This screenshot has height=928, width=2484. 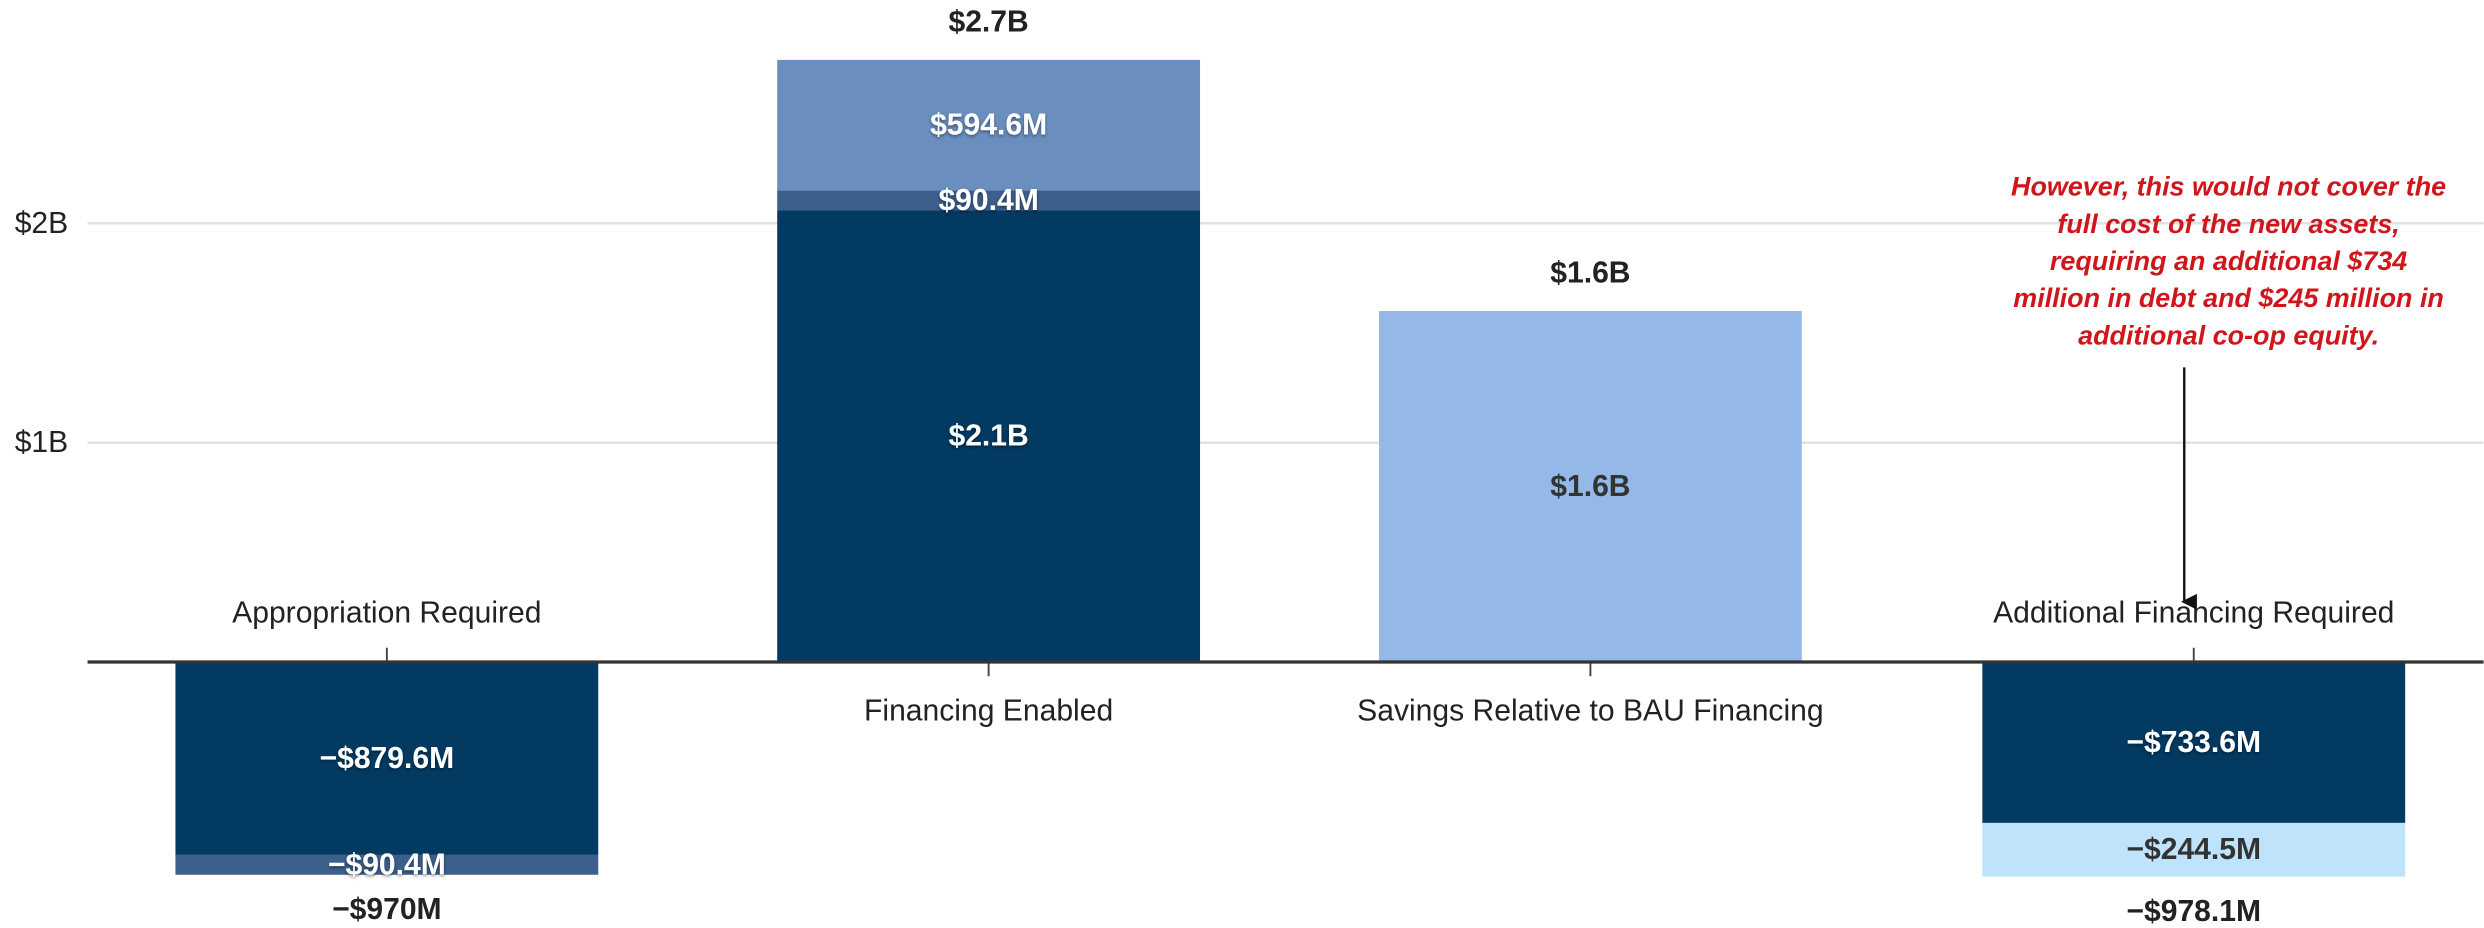 What do you see at coordinates (386, 612) in the screenshot?
I see `category-label: Appropriation Required` at bounding box center [386, 612].